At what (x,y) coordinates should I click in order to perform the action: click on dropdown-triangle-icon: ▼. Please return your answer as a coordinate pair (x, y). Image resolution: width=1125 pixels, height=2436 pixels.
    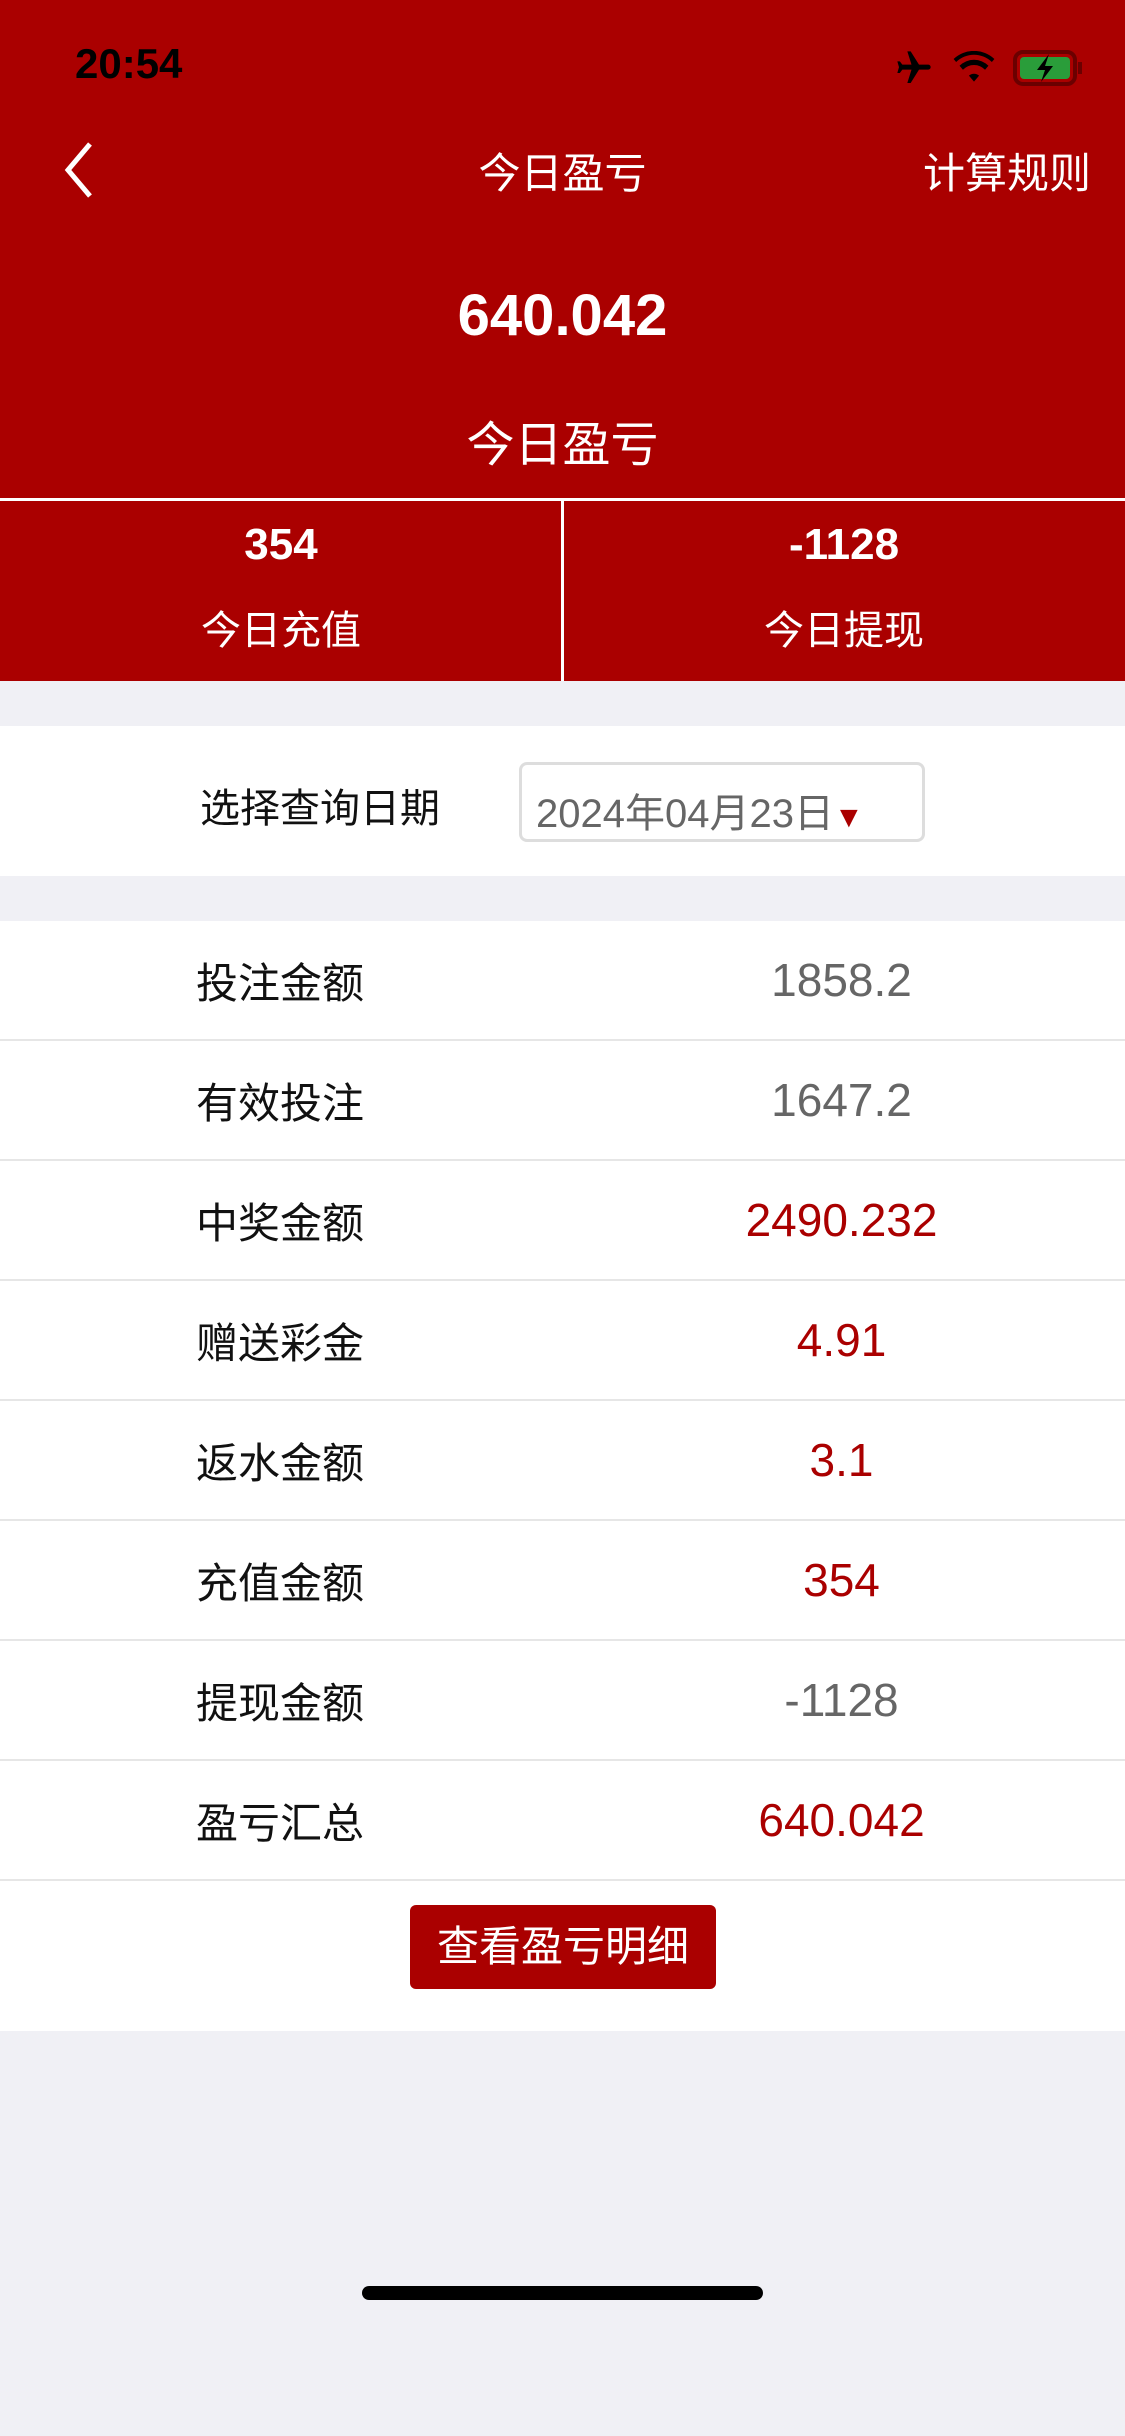
    Looking at the image, I should click on (848, 817).